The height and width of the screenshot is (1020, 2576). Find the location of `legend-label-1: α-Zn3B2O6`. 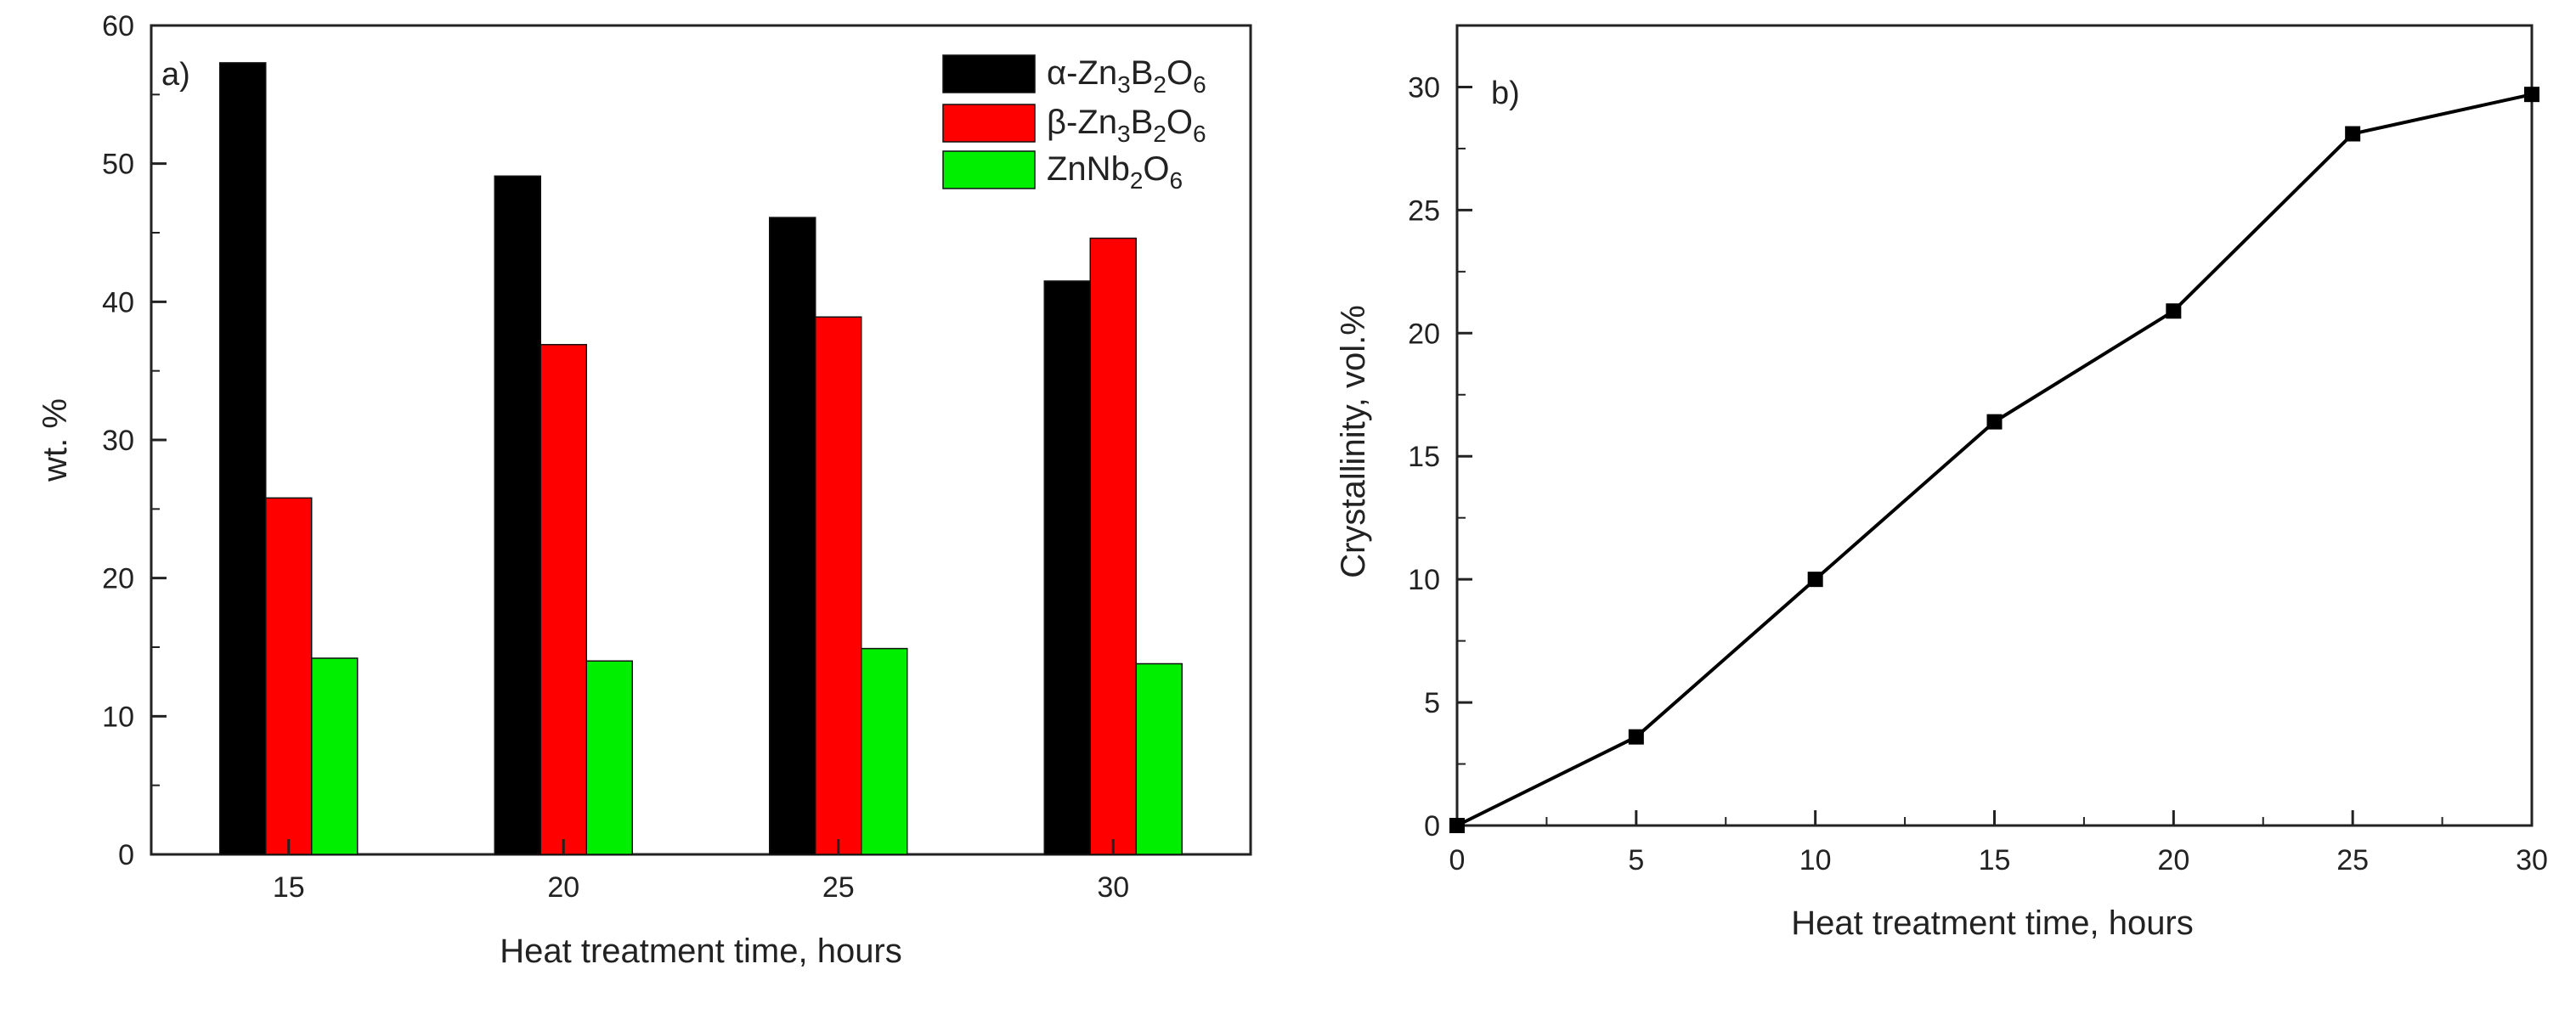

legend-label-1: α-Zn3B2O6 is located at coordinates (1126, 76).